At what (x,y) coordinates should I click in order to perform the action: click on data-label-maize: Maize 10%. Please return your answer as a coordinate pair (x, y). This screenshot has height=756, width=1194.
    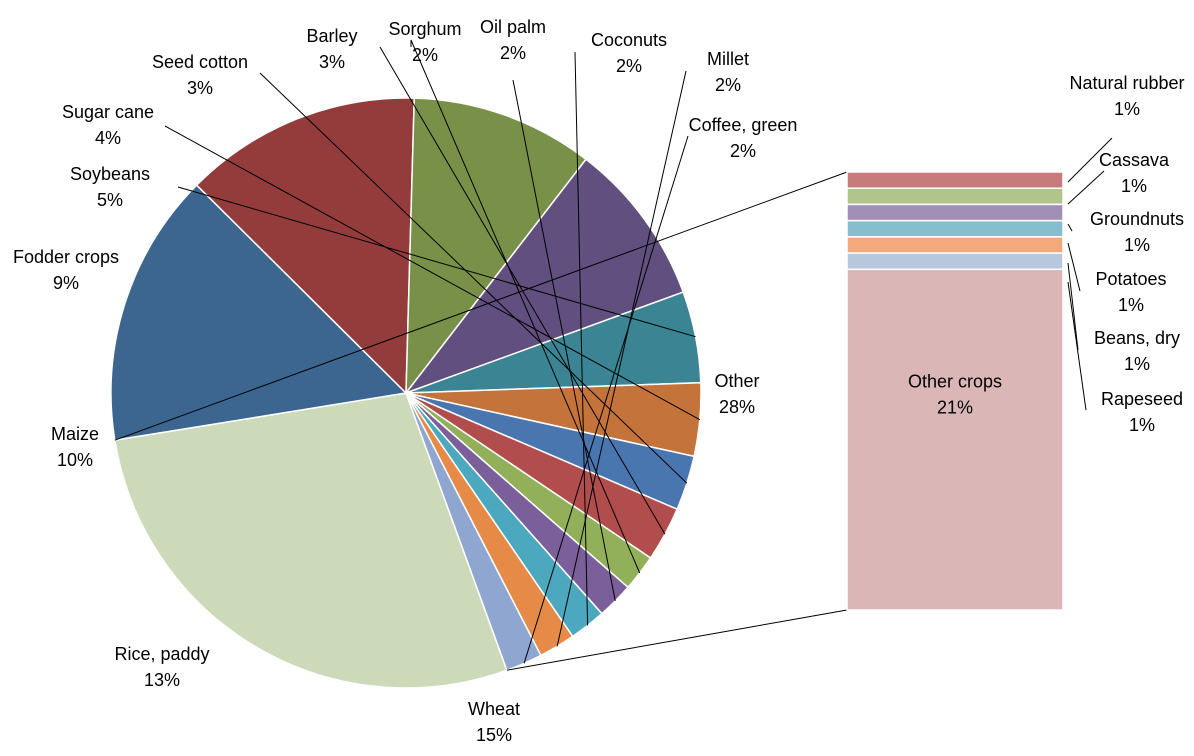
    Looking at the image, I should click on (75, 447).